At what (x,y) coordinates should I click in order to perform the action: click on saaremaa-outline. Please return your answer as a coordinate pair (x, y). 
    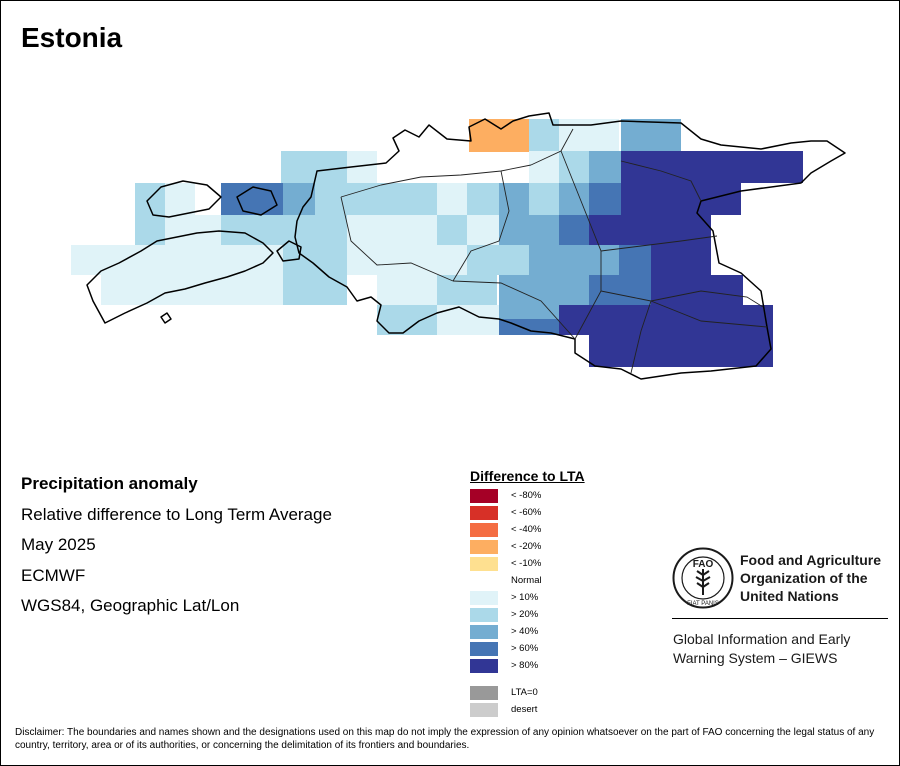
    Looking at the image, I should click on (180, 277).